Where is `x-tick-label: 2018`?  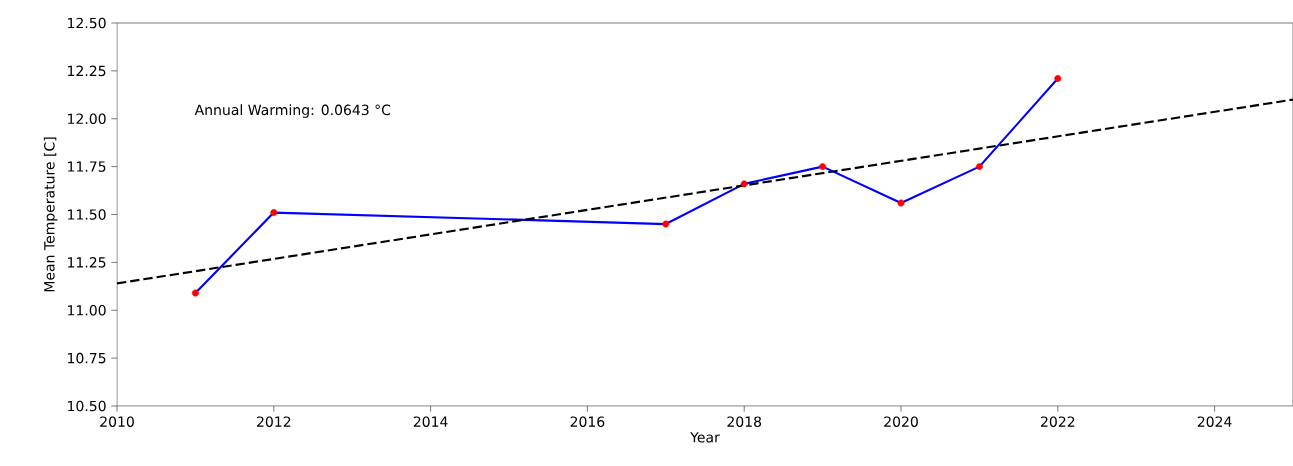
x-tick-label: 2018 is located at coordinates (744, 421).